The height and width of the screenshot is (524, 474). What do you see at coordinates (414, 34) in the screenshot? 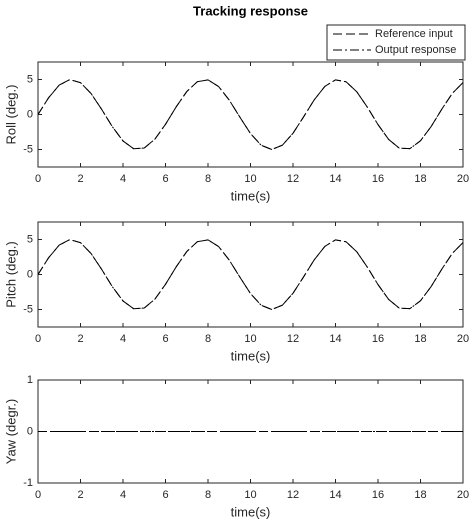
I see `legend-label: Reference input` at bounding box center [414, 34].